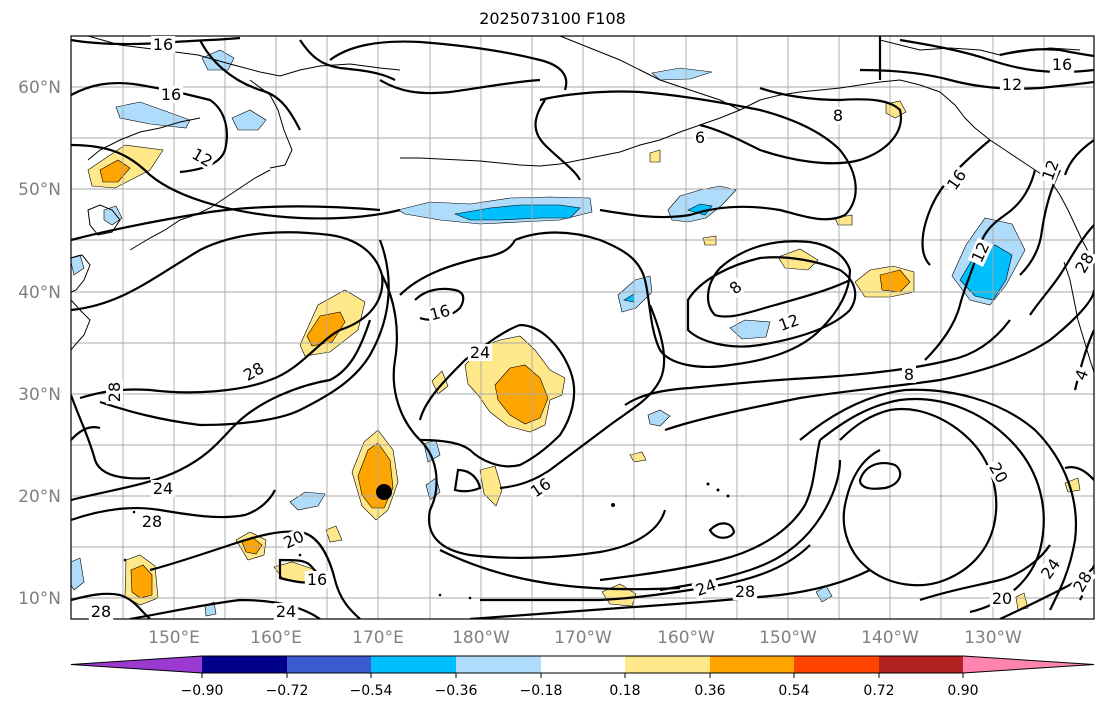  I want to click on colorbar-tick-label: 0.54, so click(793, 691).